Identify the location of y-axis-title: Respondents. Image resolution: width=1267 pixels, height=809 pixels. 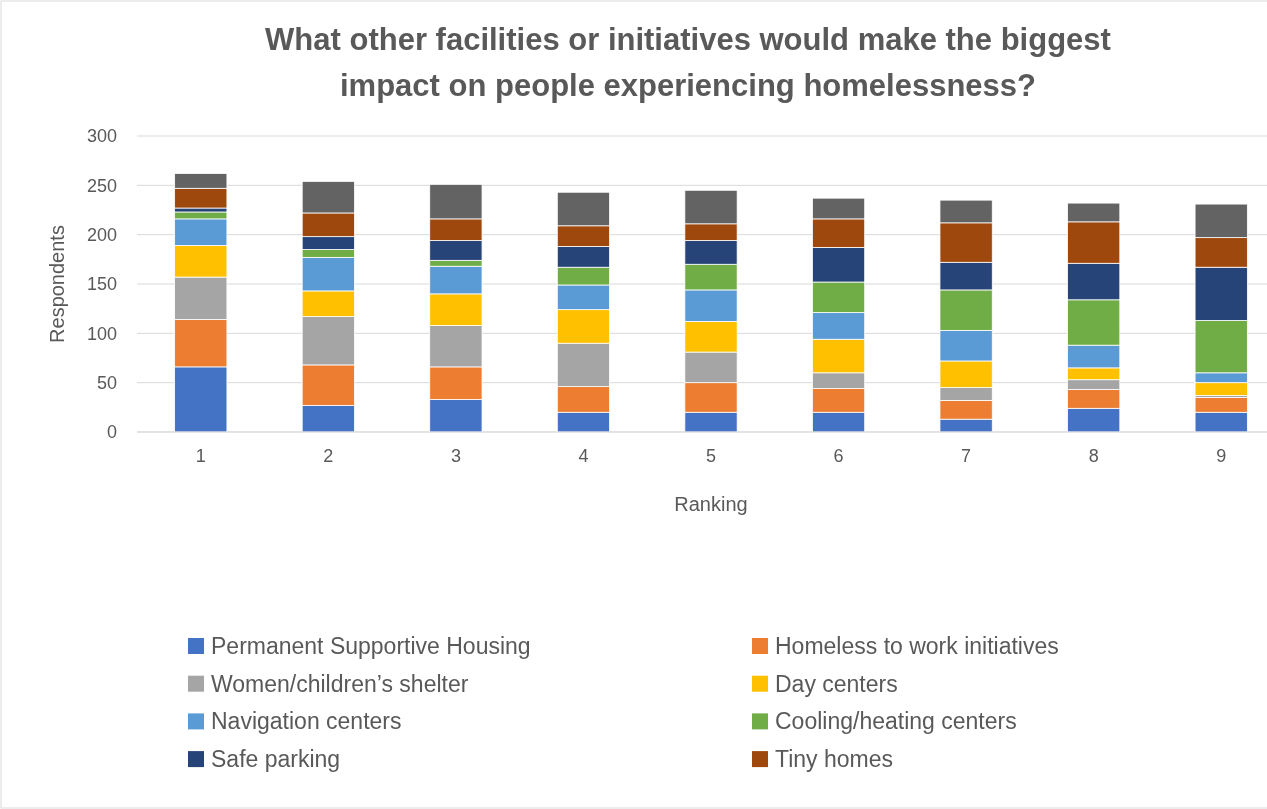
(57, 284).